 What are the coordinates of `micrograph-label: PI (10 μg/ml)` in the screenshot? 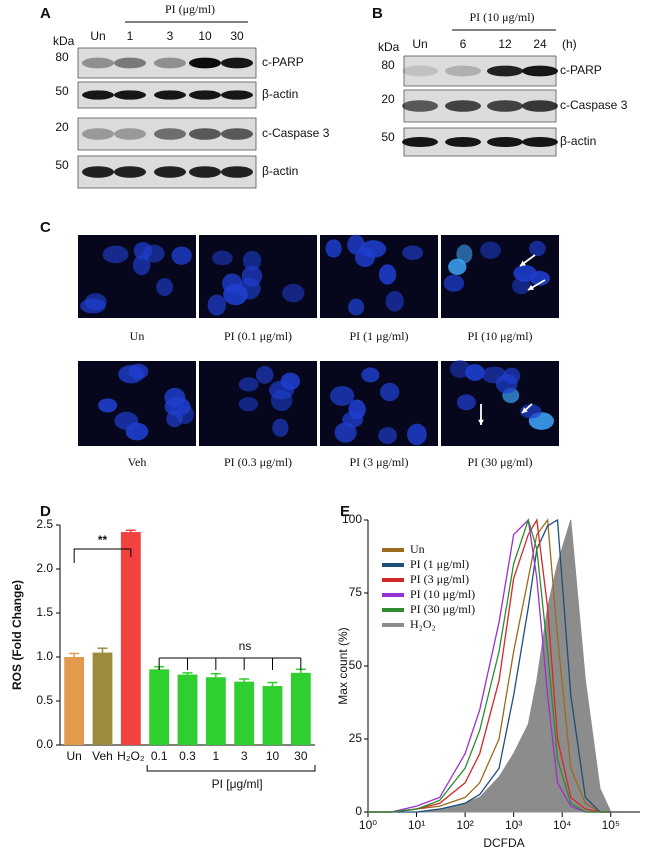 It's located at (499, 336).